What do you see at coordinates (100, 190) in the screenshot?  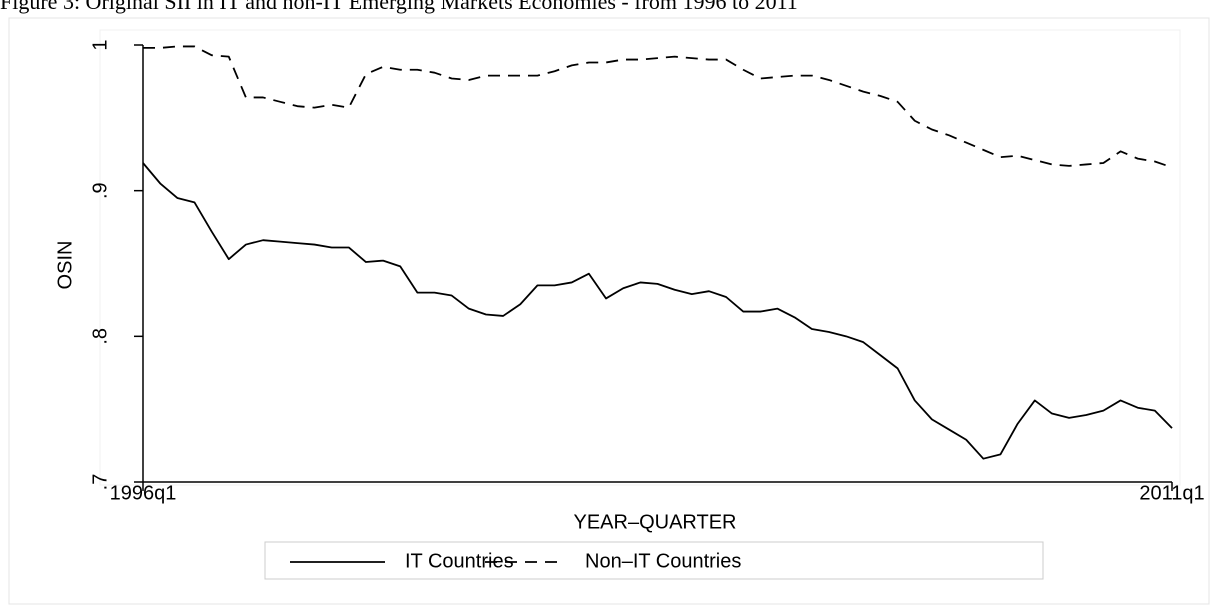 I see `y-tick-label: .9` at bounding box center [100, 190].